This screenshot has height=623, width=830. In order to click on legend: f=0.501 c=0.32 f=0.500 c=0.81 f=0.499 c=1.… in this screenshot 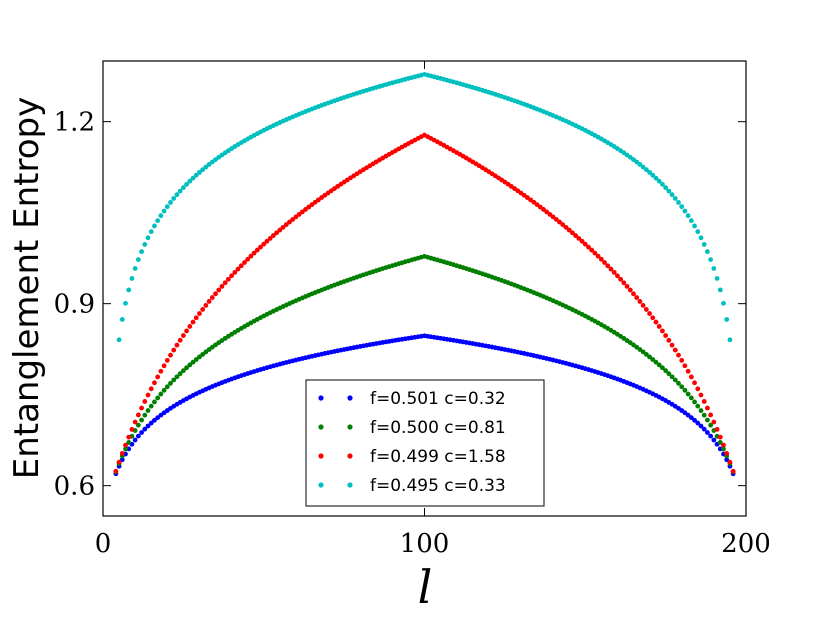, I will do `click(425, 443)`.